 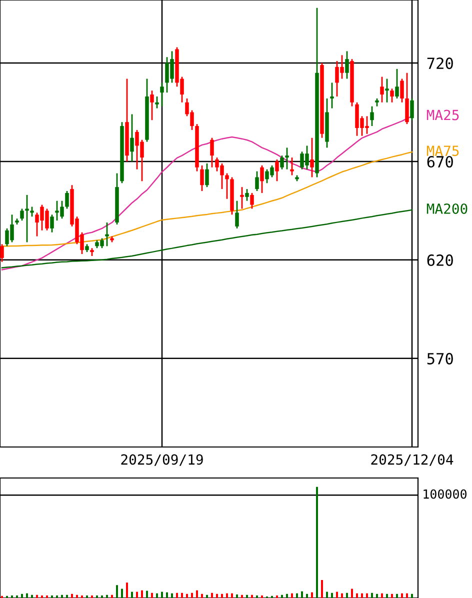 What do you see at coordinates (440, 162) in the screenshot?
I see `y-tick-label: 670` at bounding box center [440, 162].